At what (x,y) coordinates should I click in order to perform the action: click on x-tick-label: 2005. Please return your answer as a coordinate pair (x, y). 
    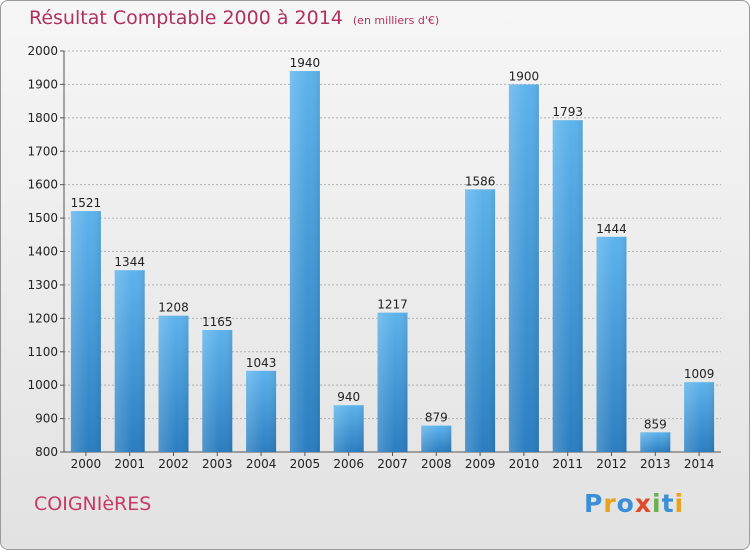
    Looking at the image, I should click on (305, 464).